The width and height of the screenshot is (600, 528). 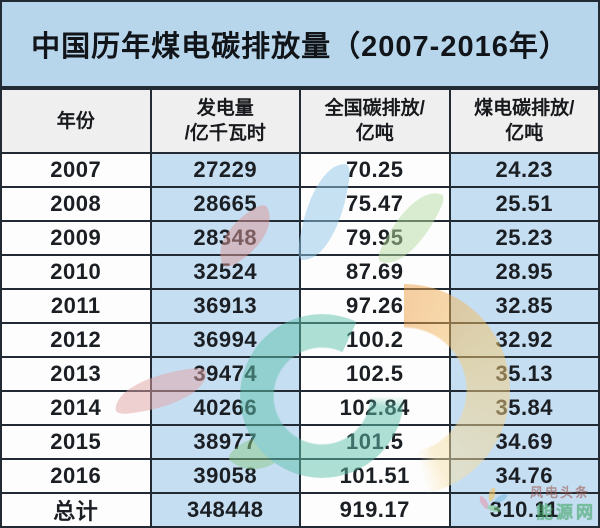 I want to click on cell-coal: 25.23, so click(x=524, y=238).